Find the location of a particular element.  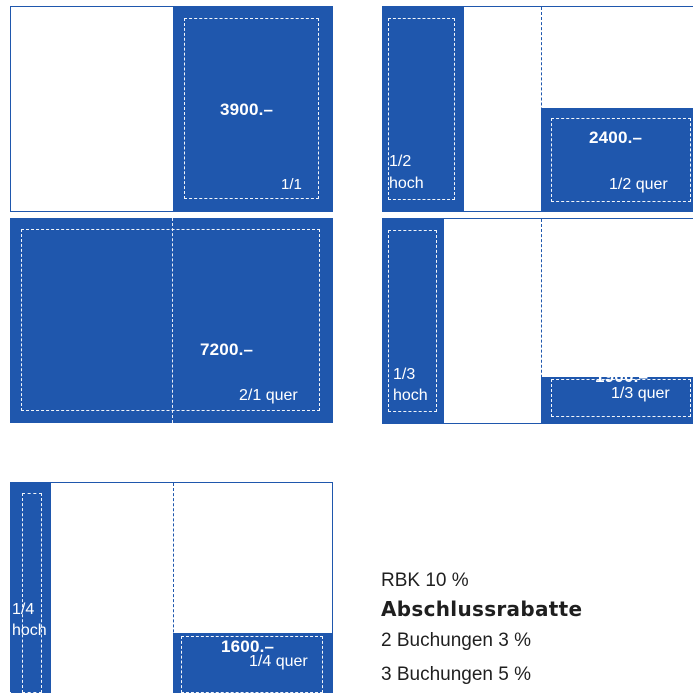

label-half-page-portrait-2: hoch is located at coordinates (406, 184).